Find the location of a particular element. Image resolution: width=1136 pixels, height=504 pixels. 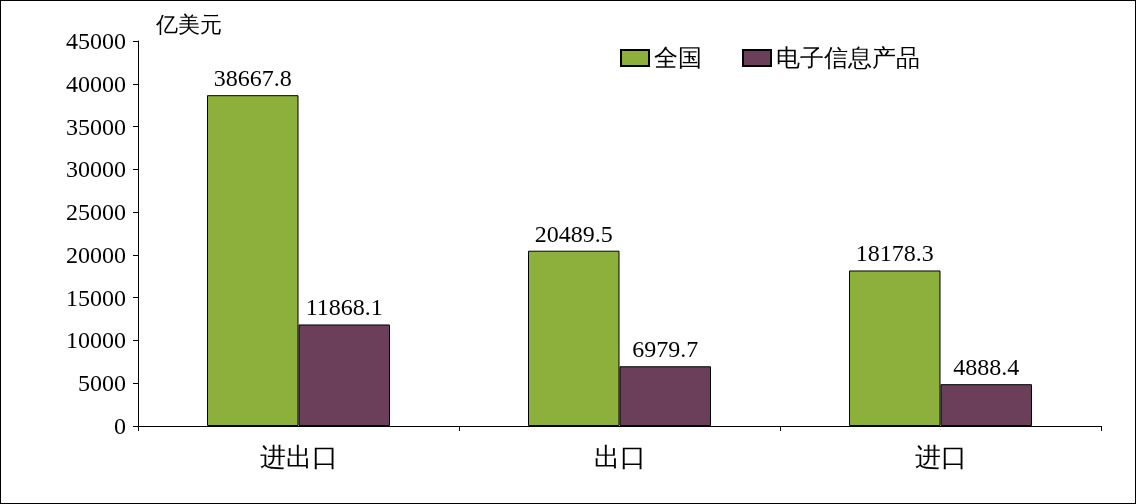

data-label: 6979.7 is located at coordinates (665, 349).